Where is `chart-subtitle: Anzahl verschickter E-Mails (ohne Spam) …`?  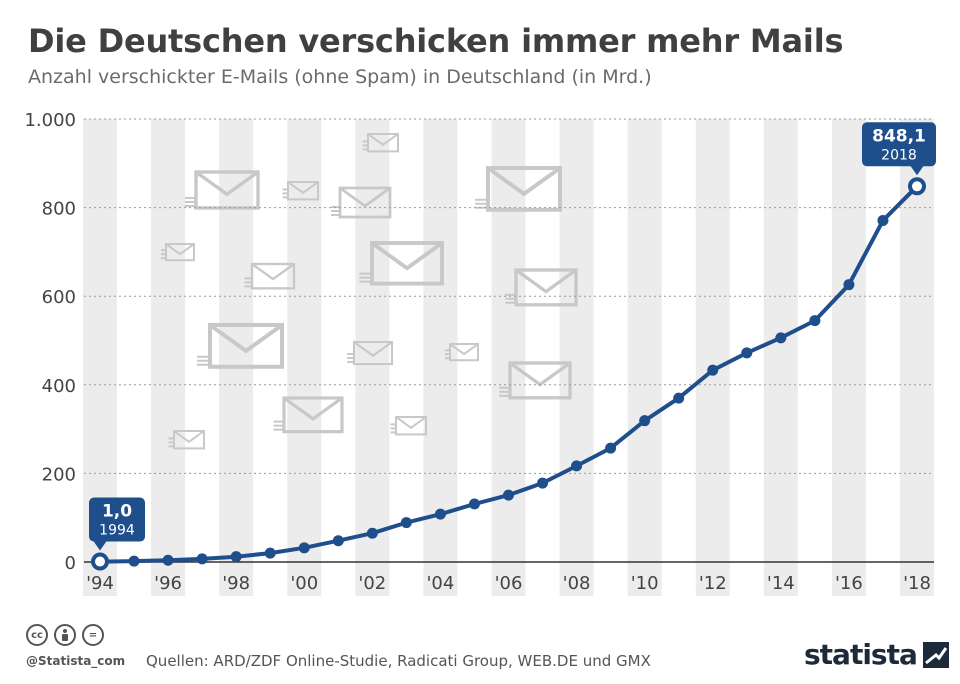
chart-subtitle: Anzahl verschickter E-Mails (ohne Spam) … is located at coordinates (340, 77).